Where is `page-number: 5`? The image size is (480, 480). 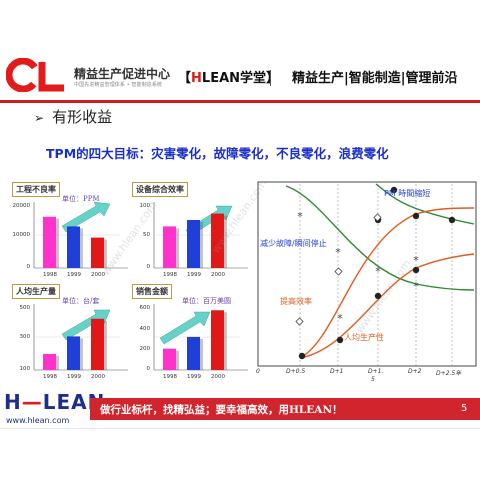 page-number: 5 is located at coordinates (464, 408).